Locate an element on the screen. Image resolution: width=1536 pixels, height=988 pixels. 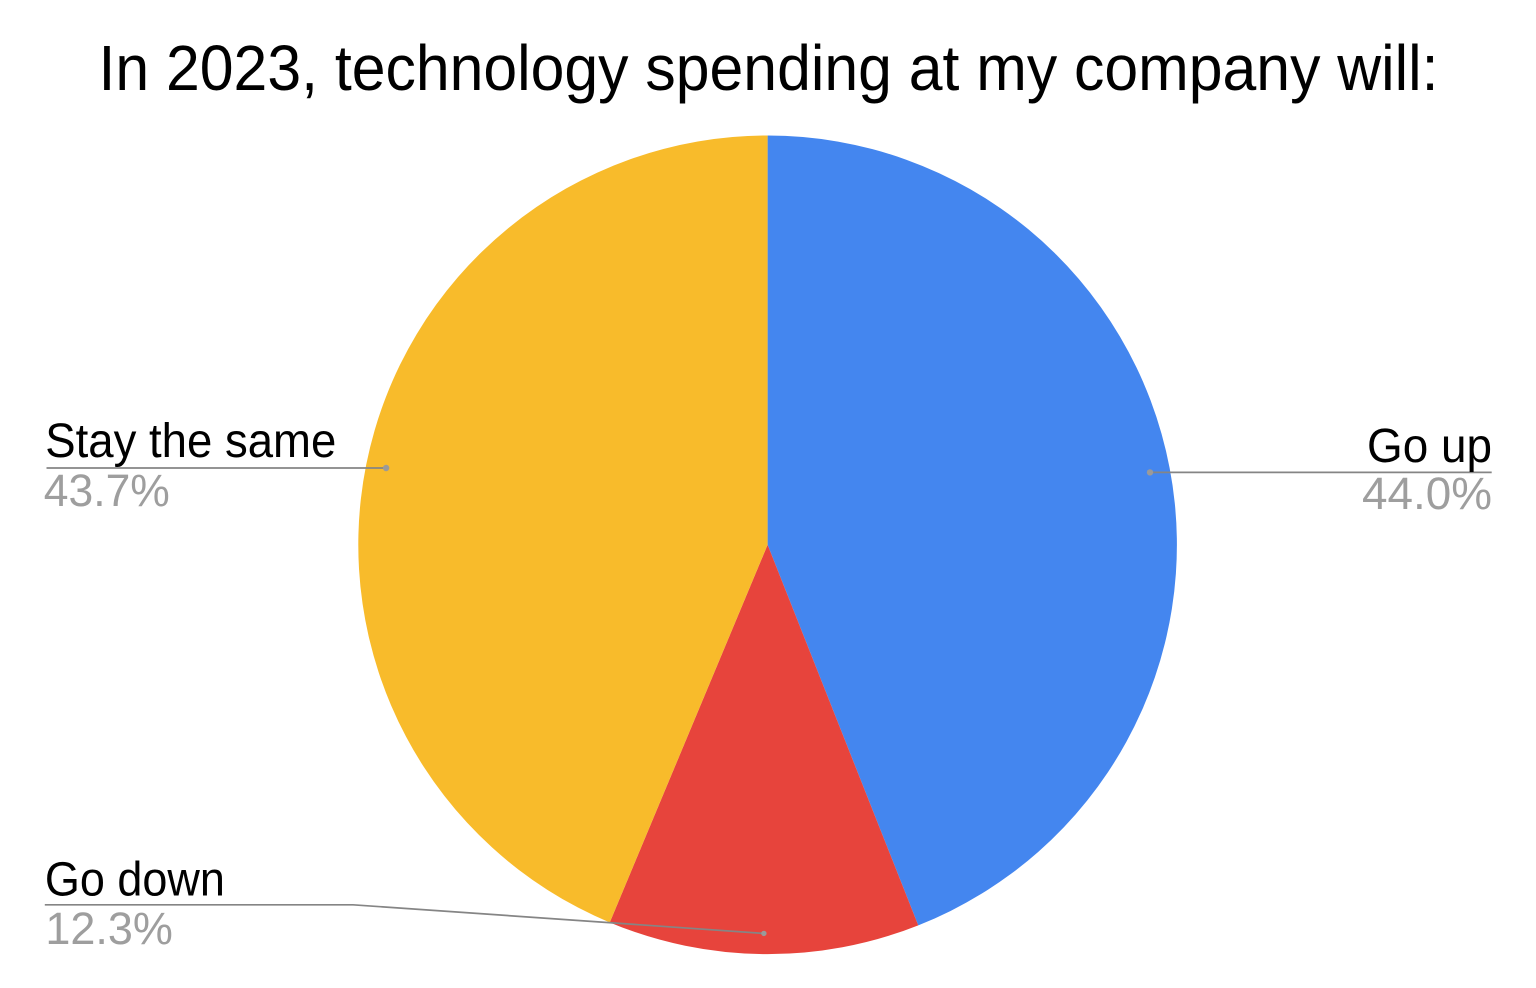
svg-text: 43.7% is located at coordinates (107, 490).